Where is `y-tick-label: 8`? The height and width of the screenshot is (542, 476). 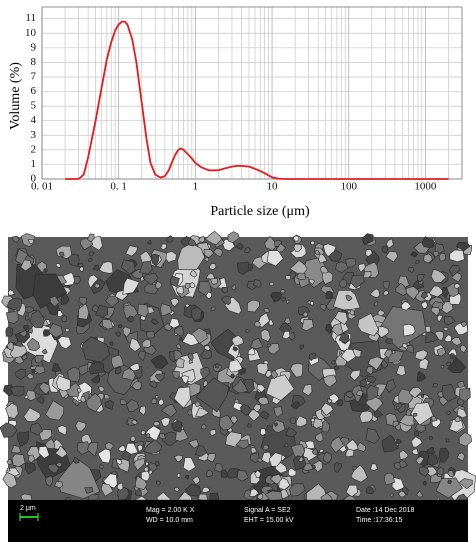
y-tick-label: 8 is located at coordinates (34, 62).